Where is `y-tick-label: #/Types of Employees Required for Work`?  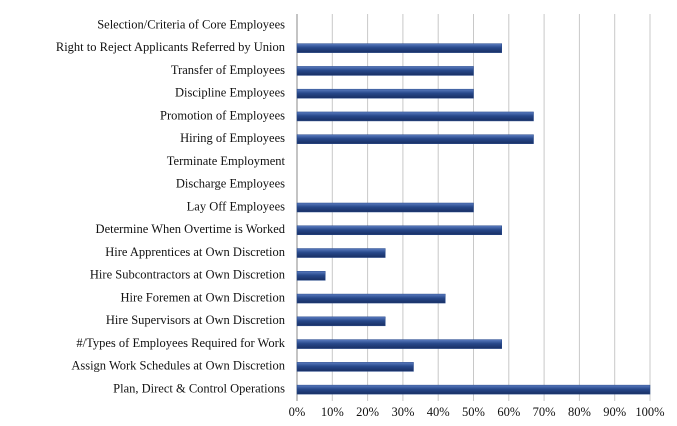
y-tick-label: #/Types of Employees Required for Work is located at coordinates (180, 343).